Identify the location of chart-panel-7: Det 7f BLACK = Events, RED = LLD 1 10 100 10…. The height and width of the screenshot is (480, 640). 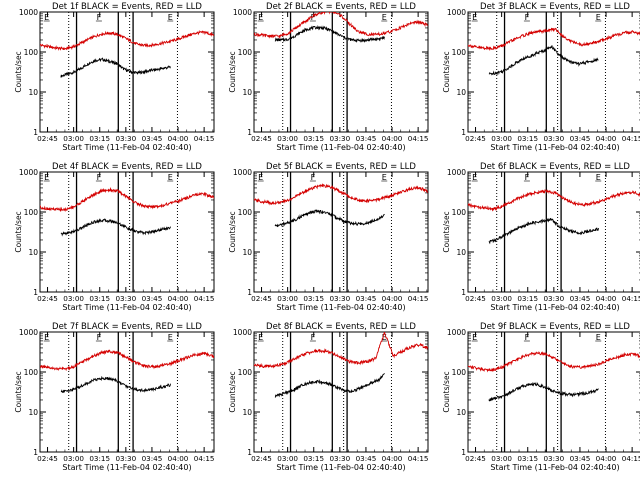
(114, 397).